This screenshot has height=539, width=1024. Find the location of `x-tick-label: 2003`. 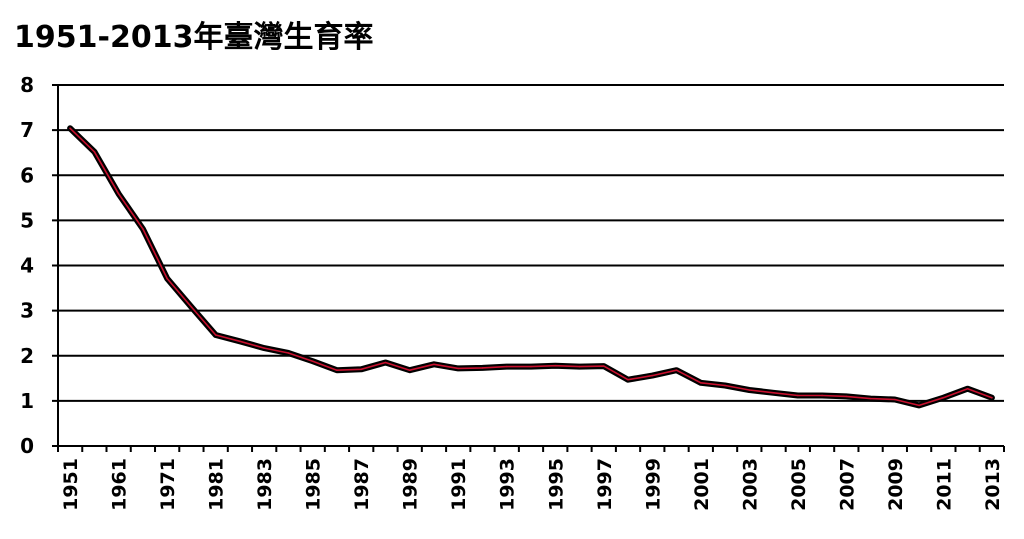

x-tick-label: 2003 is located at coordinates (750, 484).